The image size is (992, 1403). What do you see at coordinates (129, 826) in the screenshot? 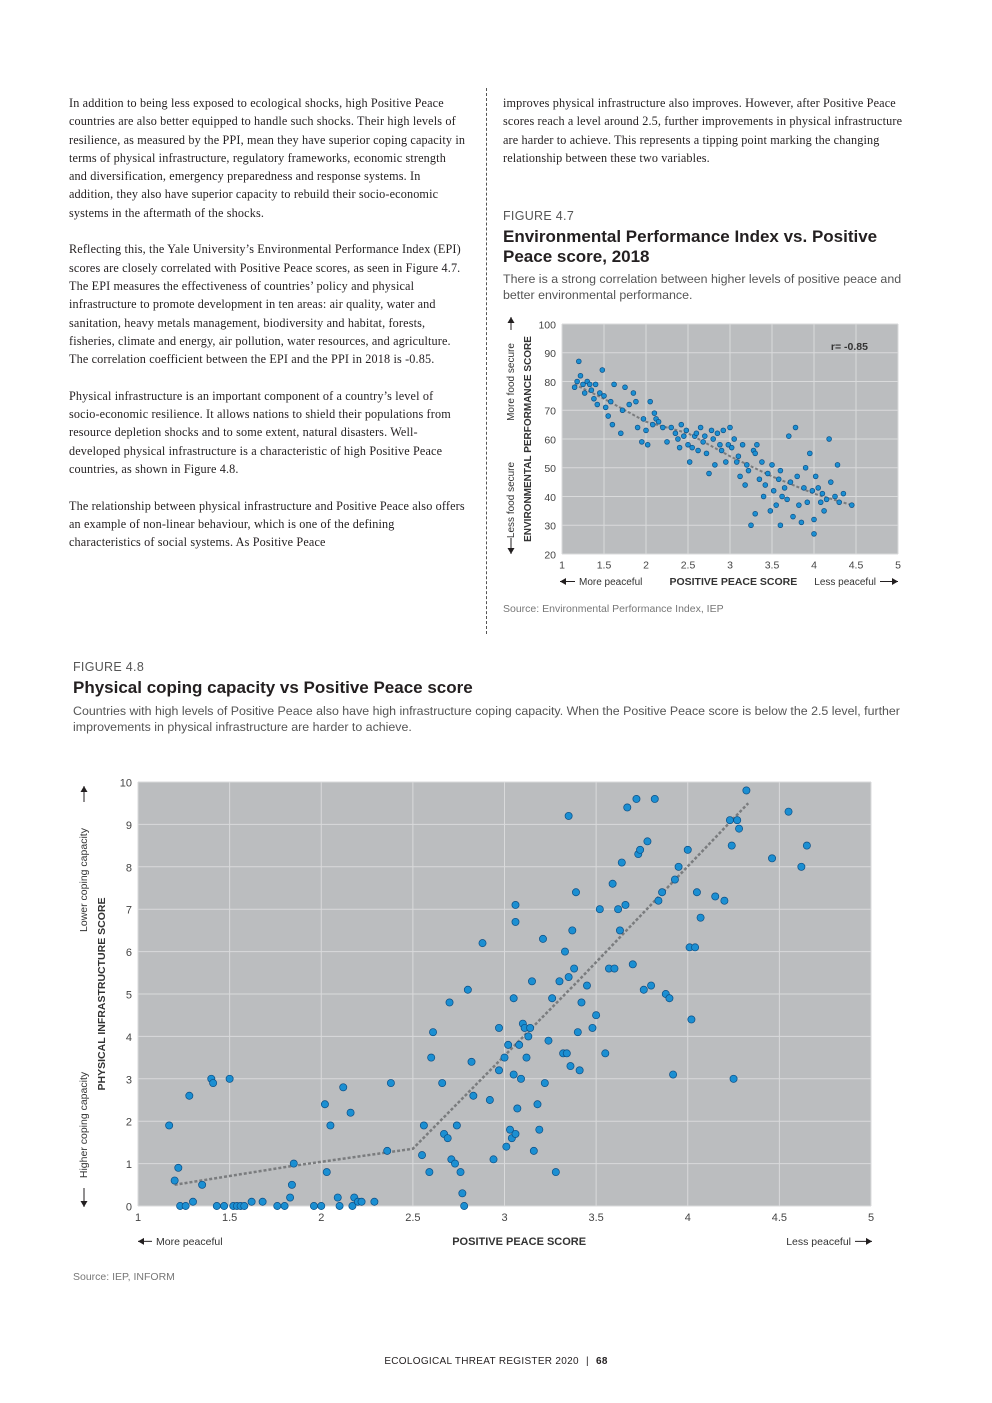
I see `y-tick-label: 9` at bounding box center [129, 826].